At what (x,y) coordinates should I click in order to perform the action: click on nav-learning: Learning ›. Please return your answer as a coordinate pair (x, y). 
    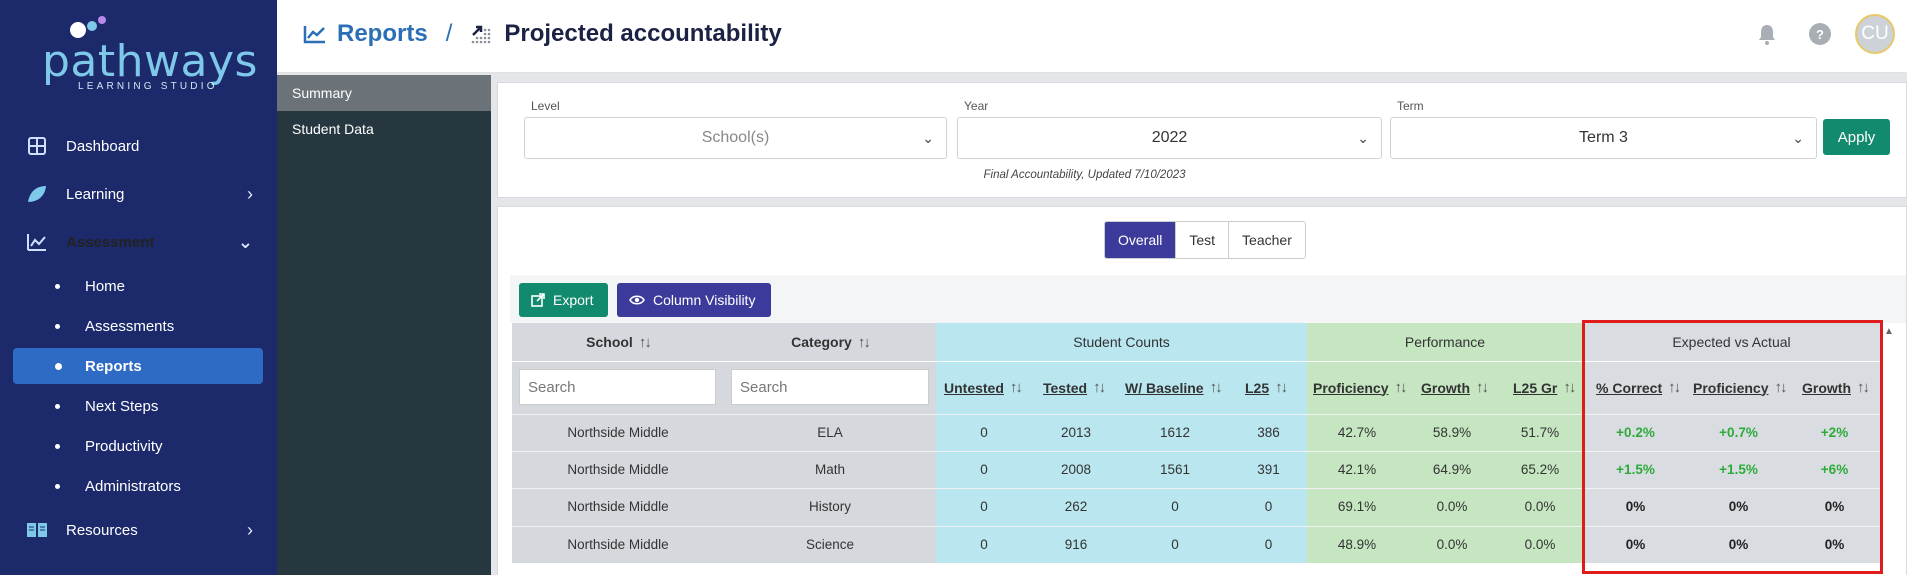
    Looking at the image, I should click on (138, 194).